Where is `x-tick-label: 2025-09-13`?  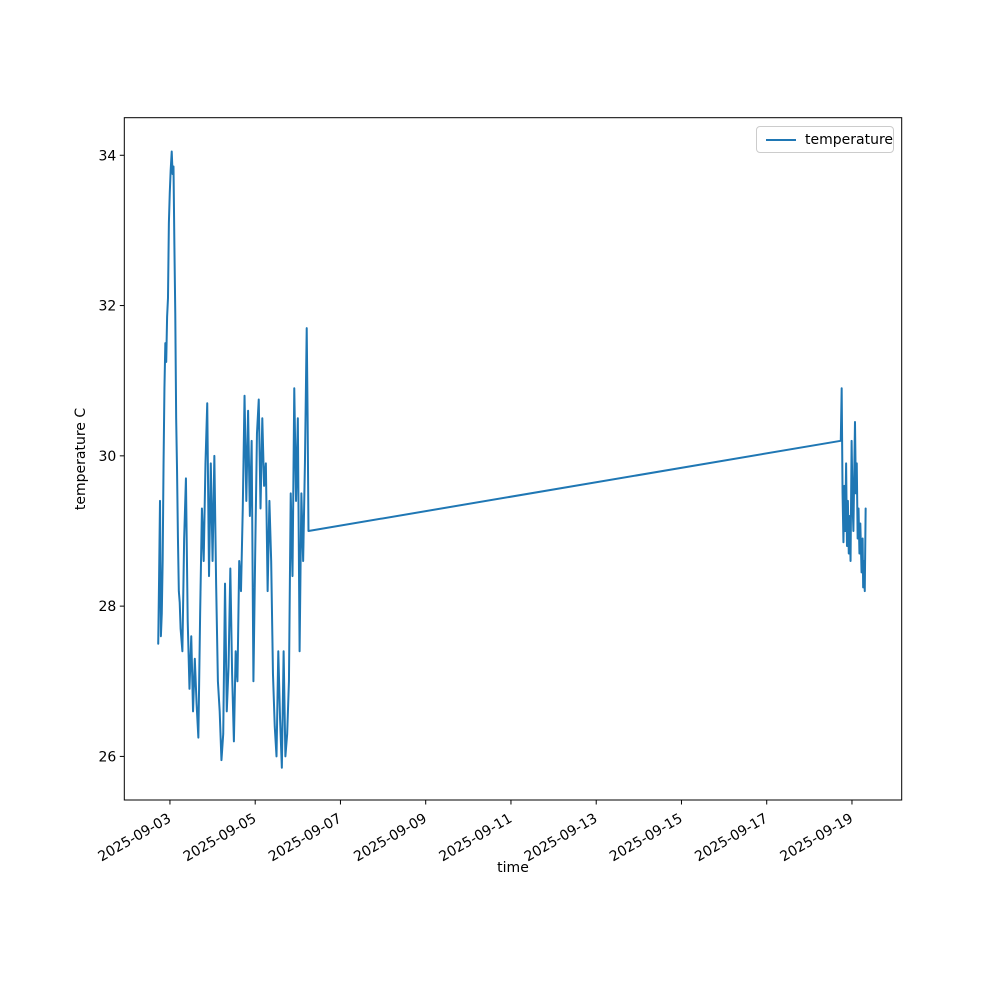 x-tick-label: 2025-09-13 is located at coordinates (561, 838).